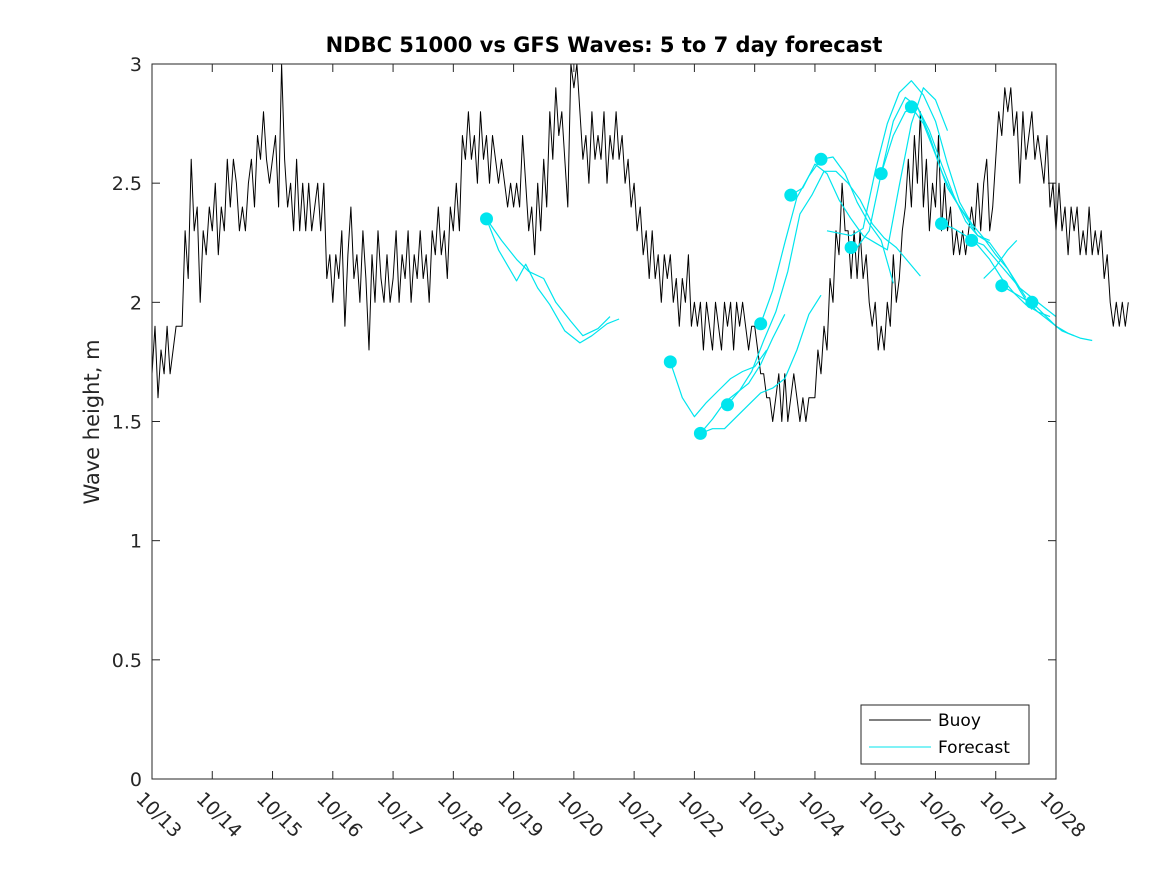  I want to click on legend: Buoy Forecast, so click(945, 734).